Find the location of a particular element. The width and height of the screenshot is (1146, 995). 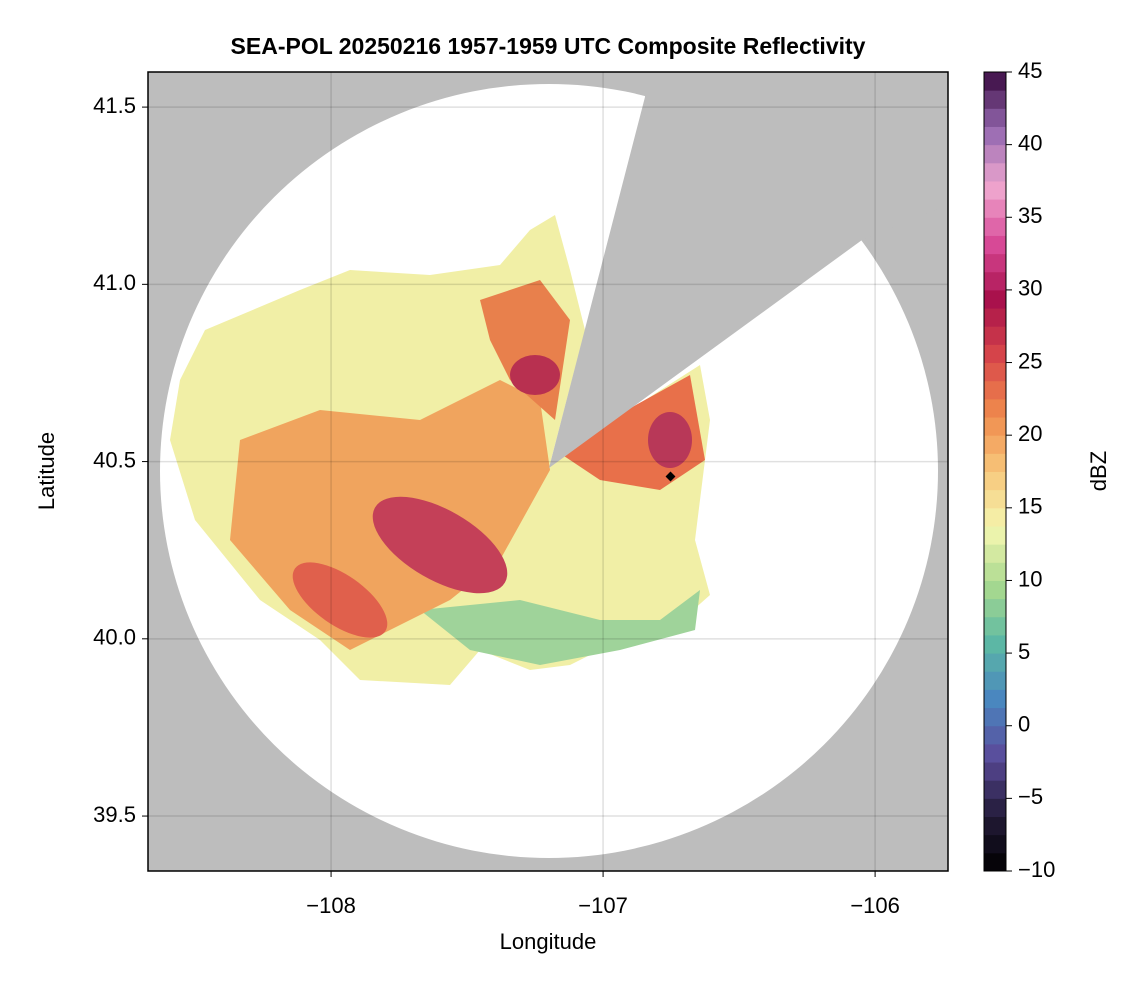

colorbar-frame is located at coordinates (995, 471).